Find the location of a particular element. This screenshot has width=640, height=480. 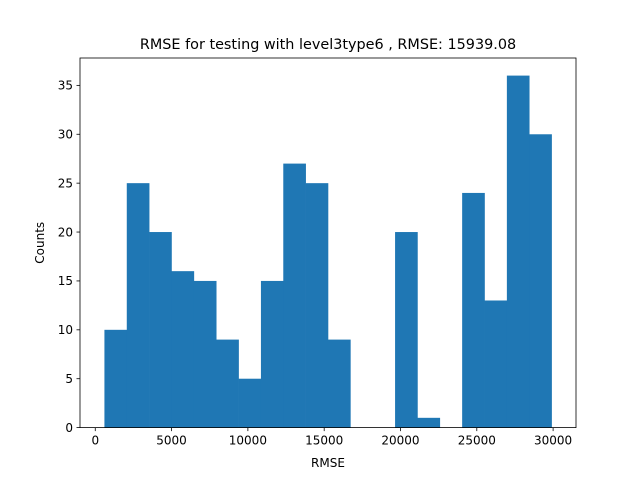

x-axis-label: RMSE is located at coordinates (328, 463).